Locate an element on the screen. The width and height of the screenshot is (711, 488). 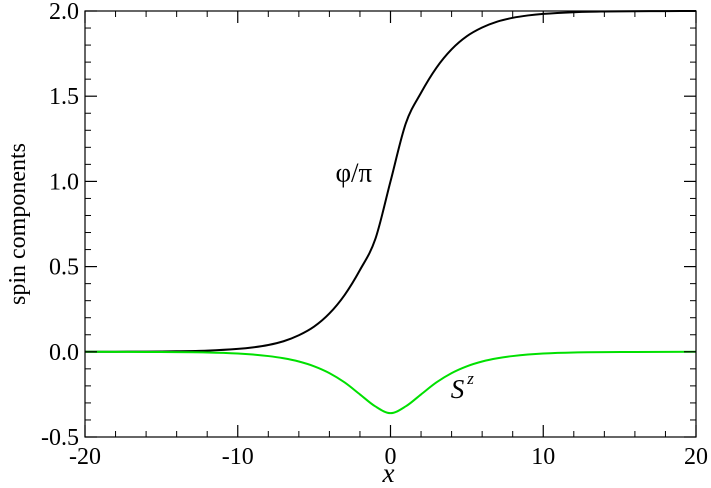
y-tick-label: -0.5 is located at coordinates (60, 438).